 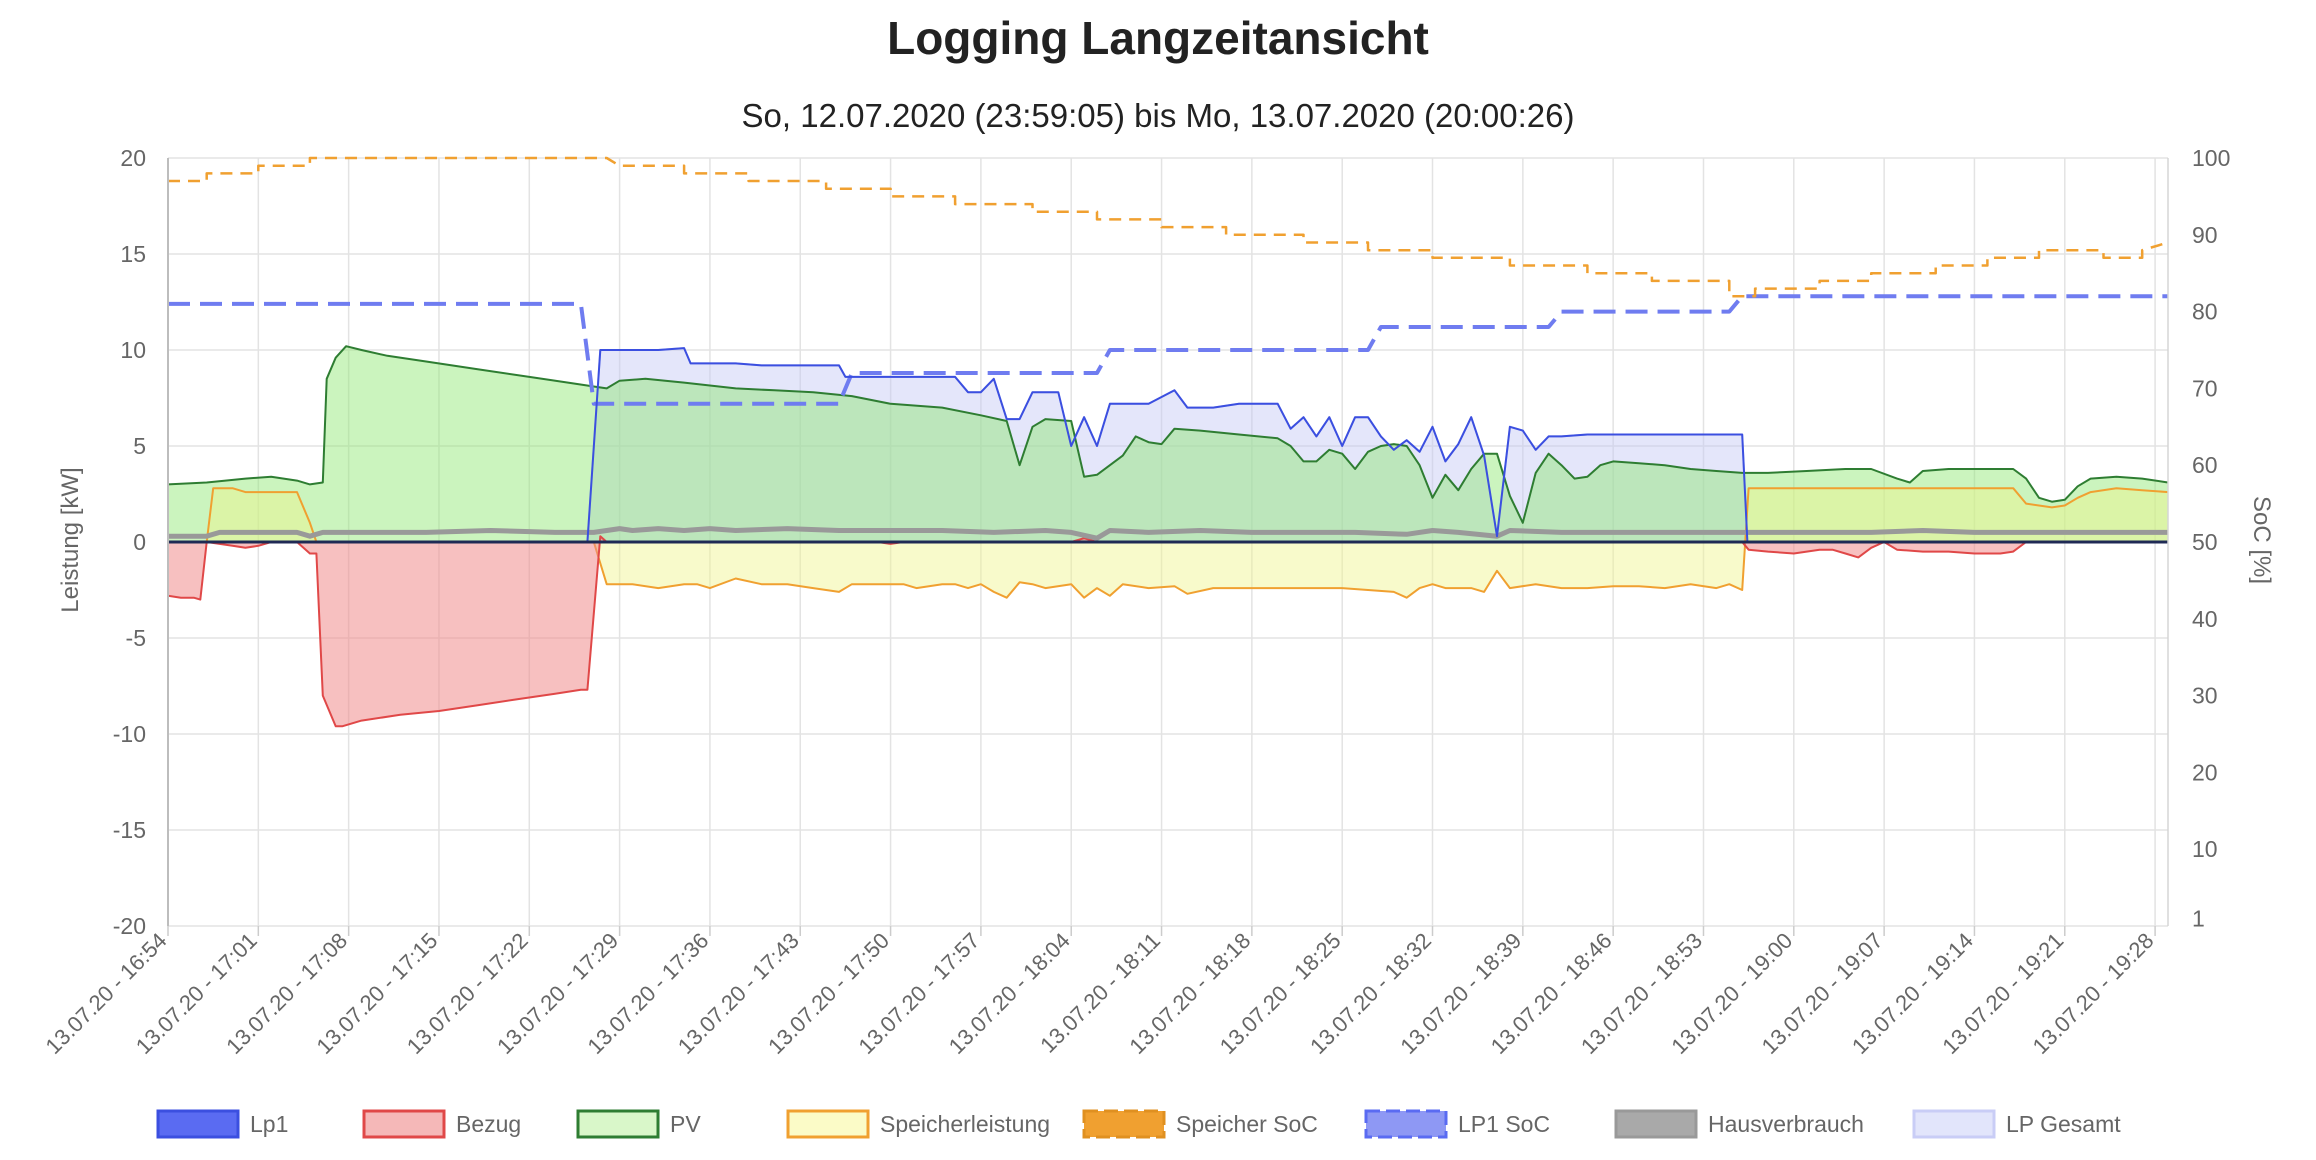 I want to click on y-left-tick-label: 15, so click(x=133, y=254).